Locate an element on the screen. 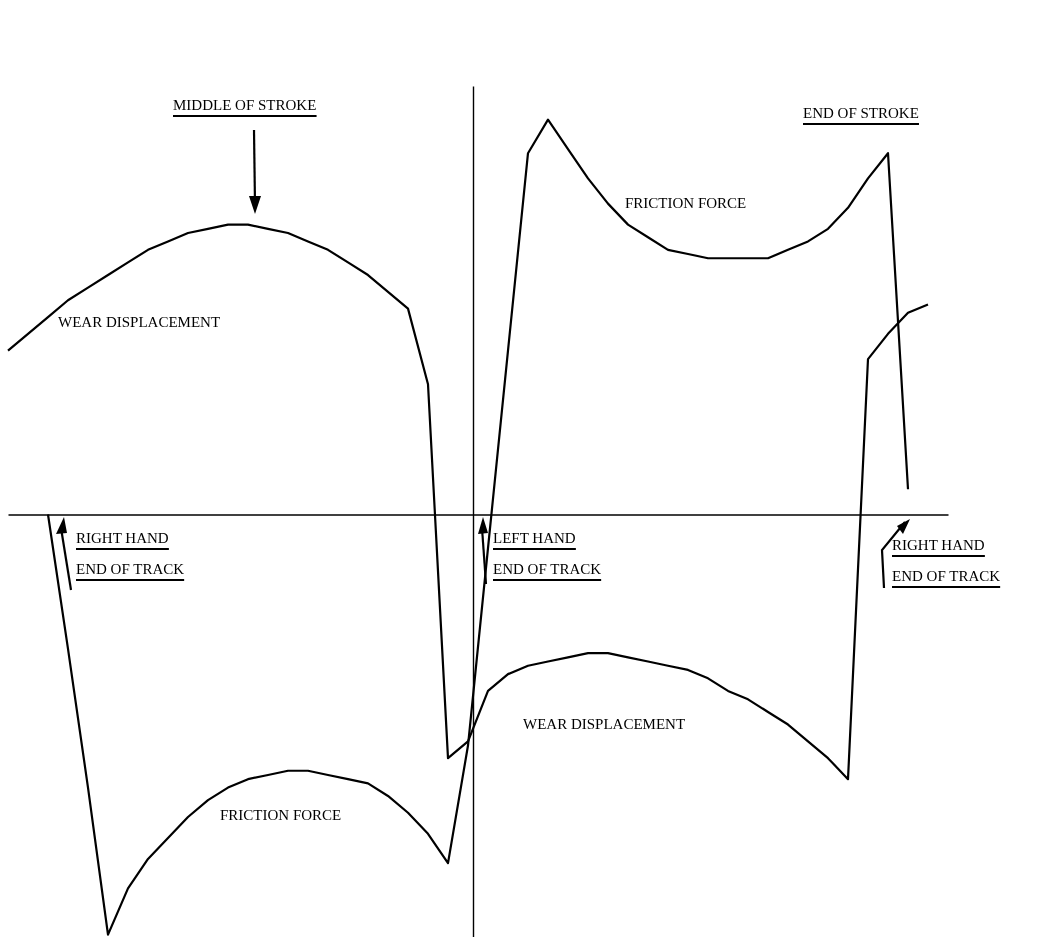 The image size is (1042, 937). series-label: FRICTION FORCE is located at coordinates (686, 203).